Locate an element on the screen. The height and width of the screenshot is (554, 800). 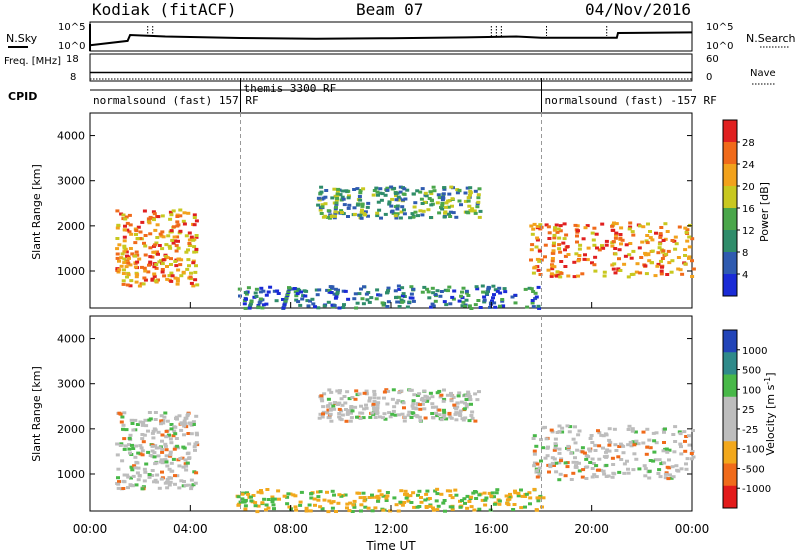
date-title: 04/Nov/2016 is located at coordinates (638, 9).